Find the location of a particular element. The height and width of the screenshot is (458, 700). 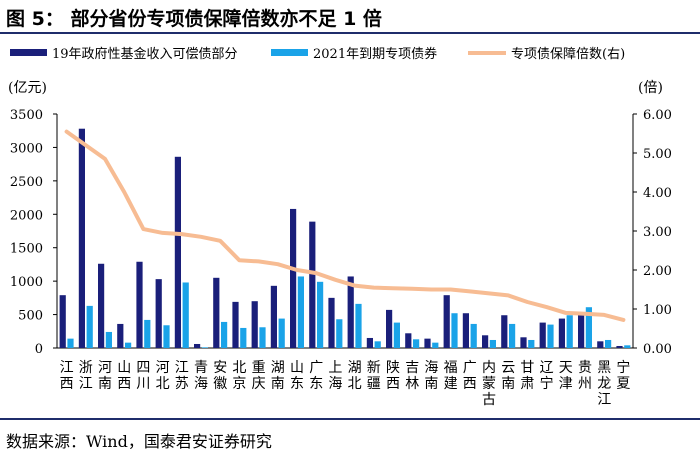

x-tick-label: 宁夏 is located at coordinates (623, 375).